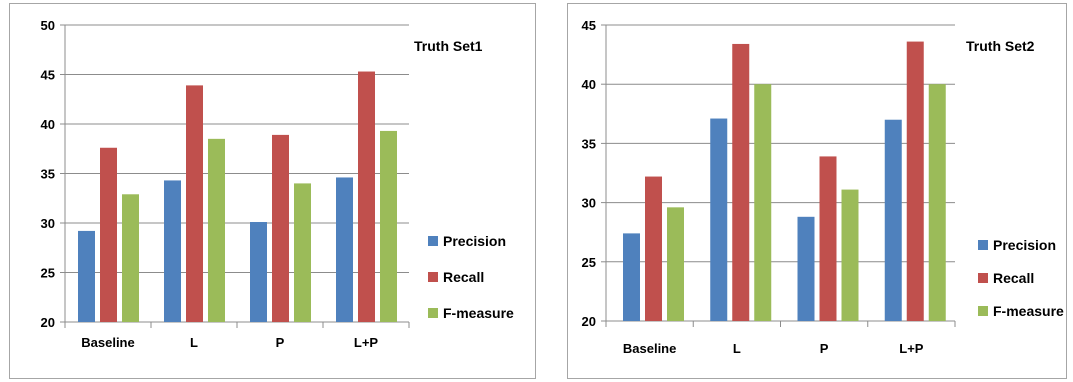  Describe the element at coordinates (48, 25) in the screenshot. I see `y-tick-label: 50` at that location.